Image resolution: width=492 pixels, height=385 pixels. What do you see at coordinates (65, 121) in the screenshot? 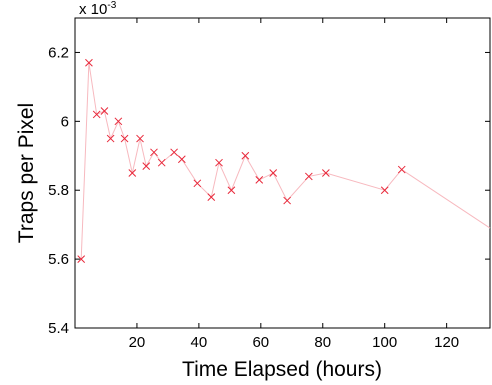
I see `y-tick-label: 6` at bounding box center [65, 121].